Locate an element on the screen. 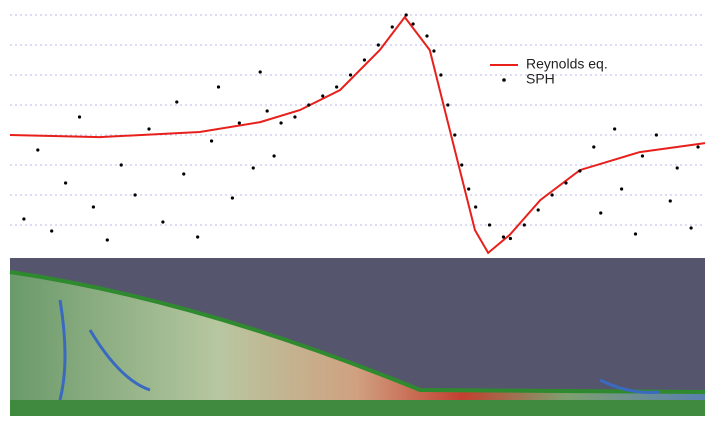  sim-wall is located at coordinates (357, 408).